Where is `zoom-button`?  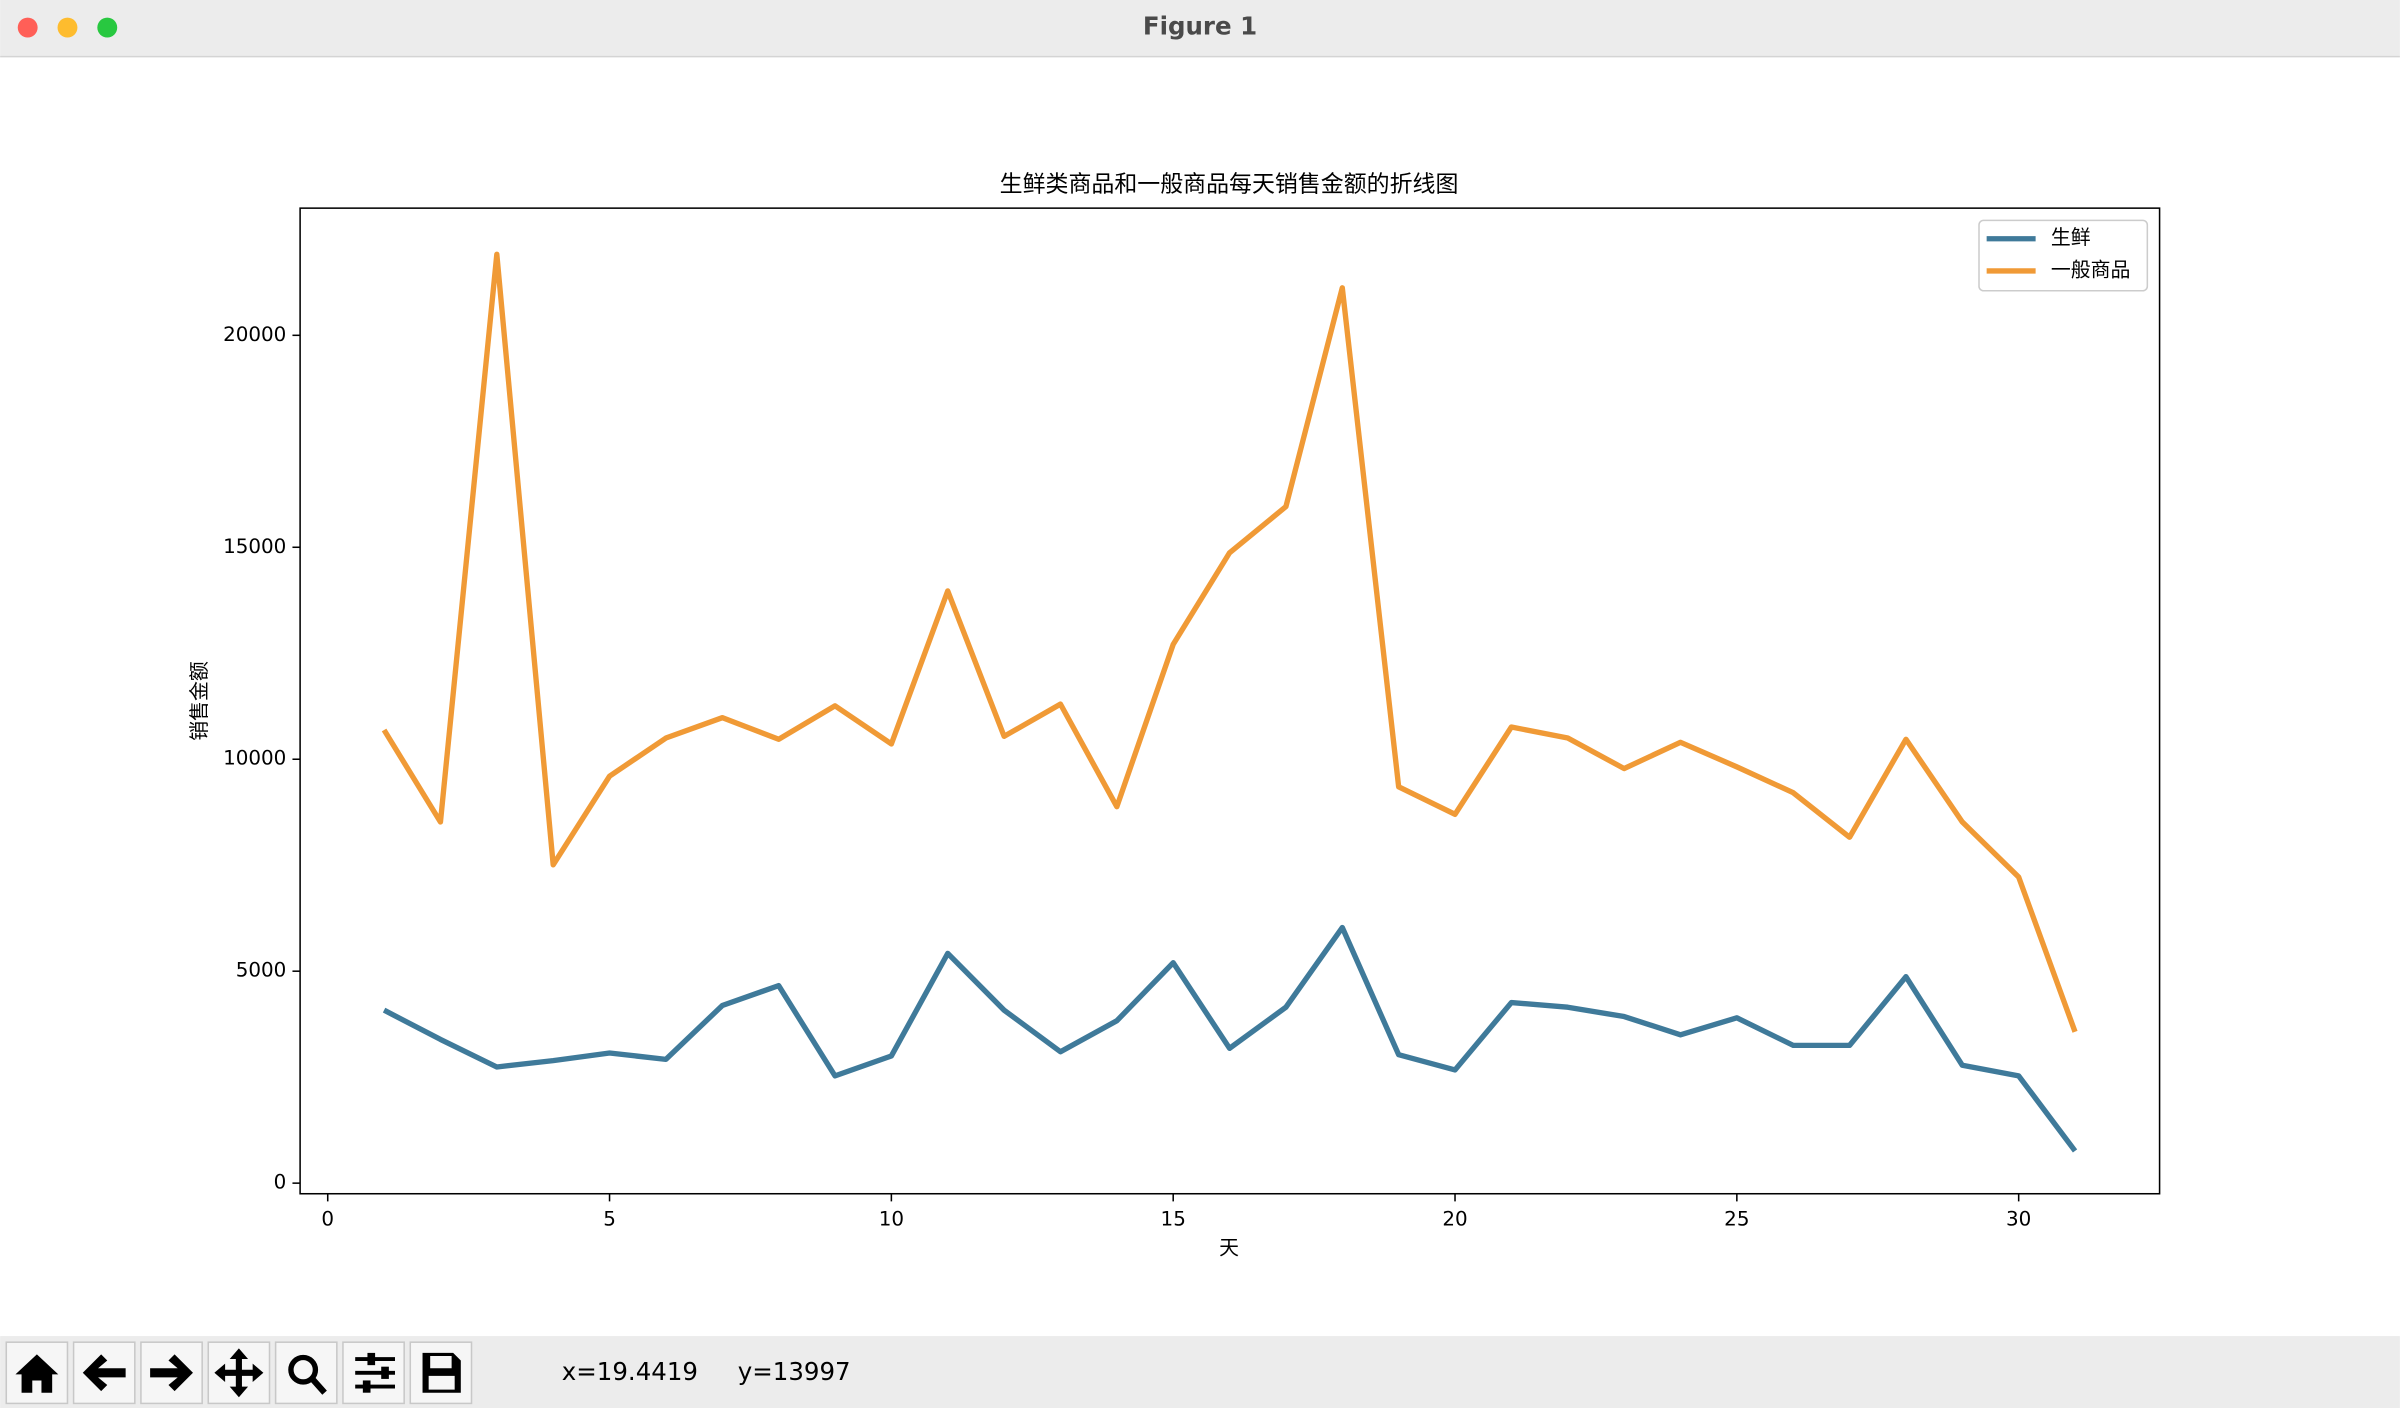
zoom-button is located at coordinates (306, 1373).